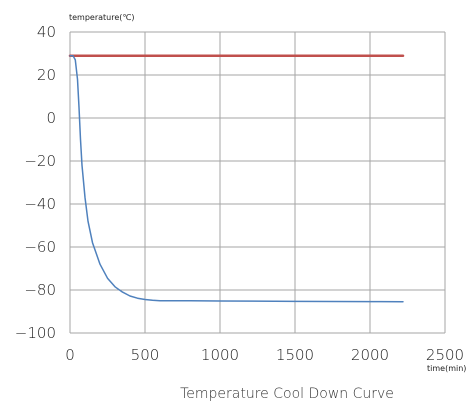  Describe the element at coordinates (145, 355) in the screenshot. I see `x-tick-label: 500` at that location.